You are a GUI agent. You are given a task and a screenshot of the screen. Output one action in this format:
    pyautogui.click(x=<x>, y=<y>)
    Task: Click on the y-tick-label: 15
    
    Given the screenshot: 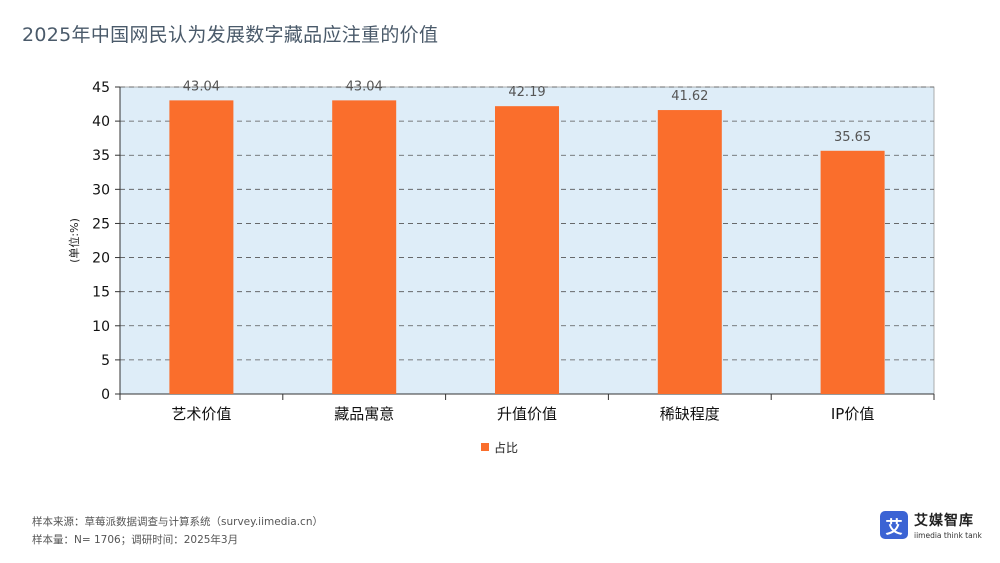 What is the action you would take?
    pyautogui.click(x=101, y=293)
    